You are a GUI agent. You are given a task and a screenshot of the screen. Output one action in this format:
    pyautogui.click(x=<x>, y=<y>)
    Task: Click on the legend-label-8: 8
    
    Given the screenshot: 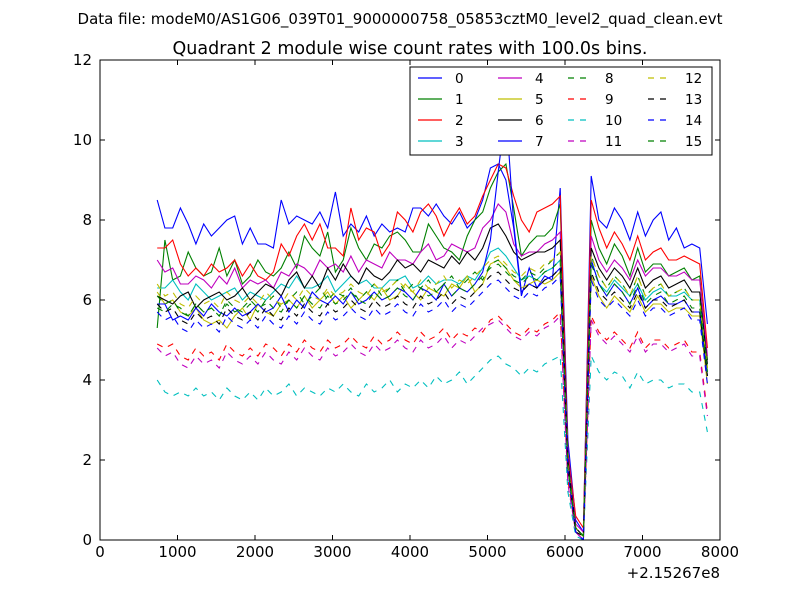 What is the action you would take?
    pyautogui.click(x=609, y=79)
    